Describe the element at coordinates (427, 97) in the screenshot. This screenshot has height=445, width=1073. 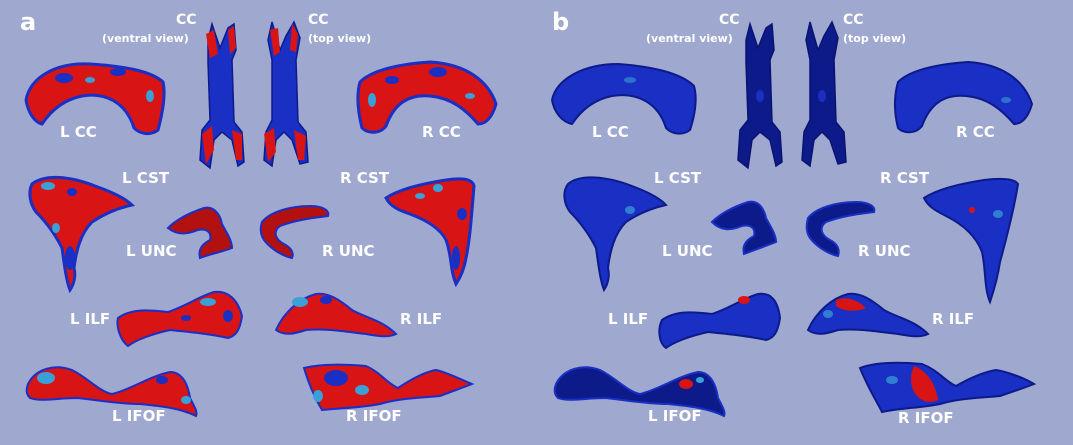
I see `panel-a-r-cc-surface` at that location.